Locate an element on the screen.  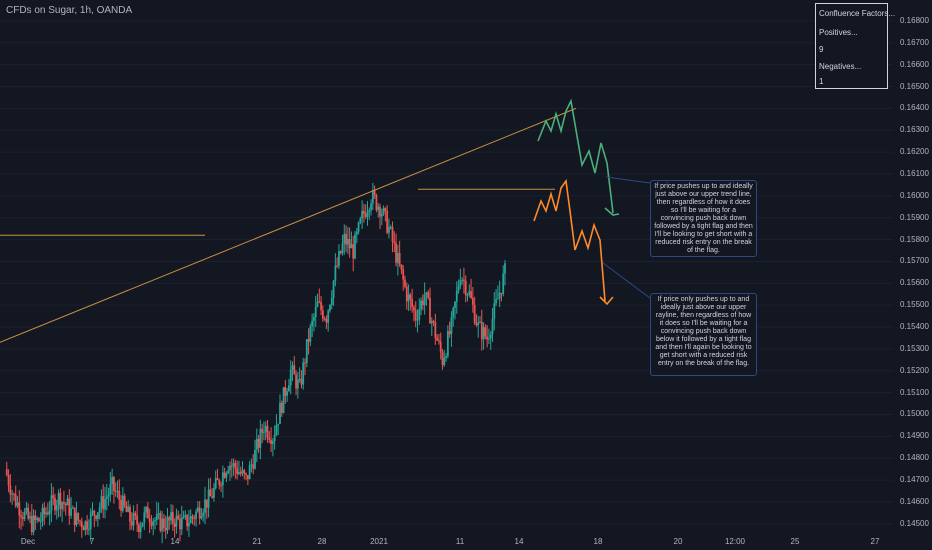
y-tick-label: 0.16000 is located at coordinates (914, 195).